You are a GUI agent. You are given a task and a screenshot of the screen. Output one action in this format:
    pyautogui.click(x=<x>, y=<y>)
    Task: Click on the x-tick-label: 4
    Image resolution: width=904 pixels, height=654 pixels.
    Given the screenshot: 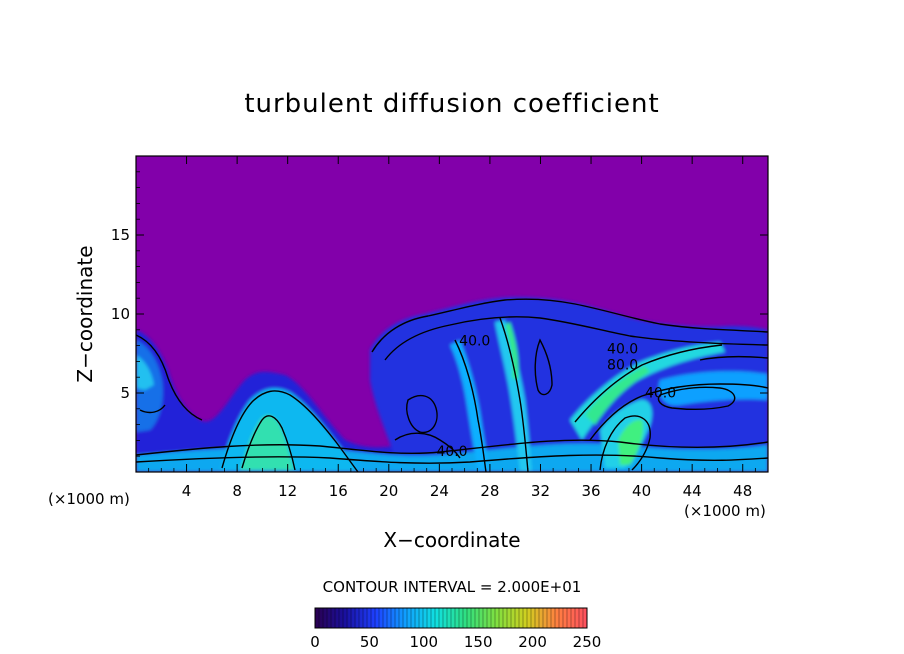 What is the action you would take?
    pyautogui.click(x=187, y=491)
    